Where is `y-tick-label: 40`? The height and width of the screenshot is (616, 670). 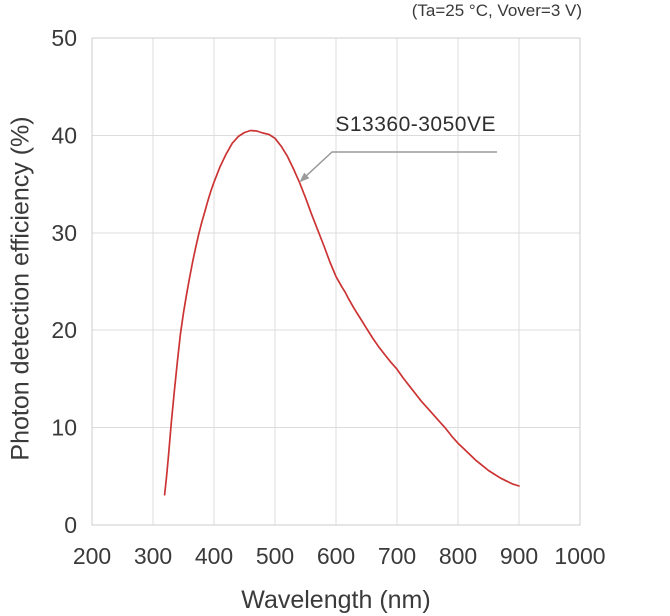 y-tick-label: 40 is located at coordinates (64, 135).